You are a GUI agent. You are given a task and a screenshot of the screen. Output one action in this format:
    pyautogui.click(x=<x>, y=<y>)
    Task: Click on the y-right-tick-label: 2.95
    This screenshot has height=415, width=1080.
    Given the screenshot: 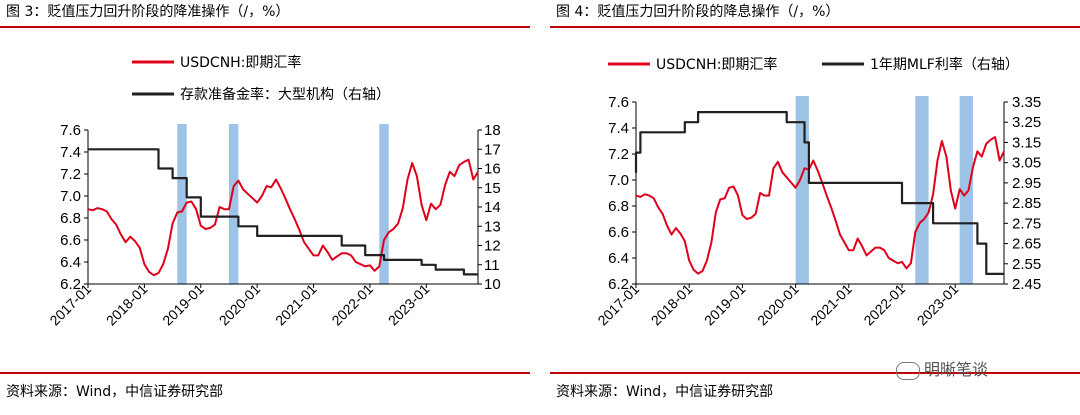 What is the action you would take?
    pyautogui.click(x=1026, y=183)
    